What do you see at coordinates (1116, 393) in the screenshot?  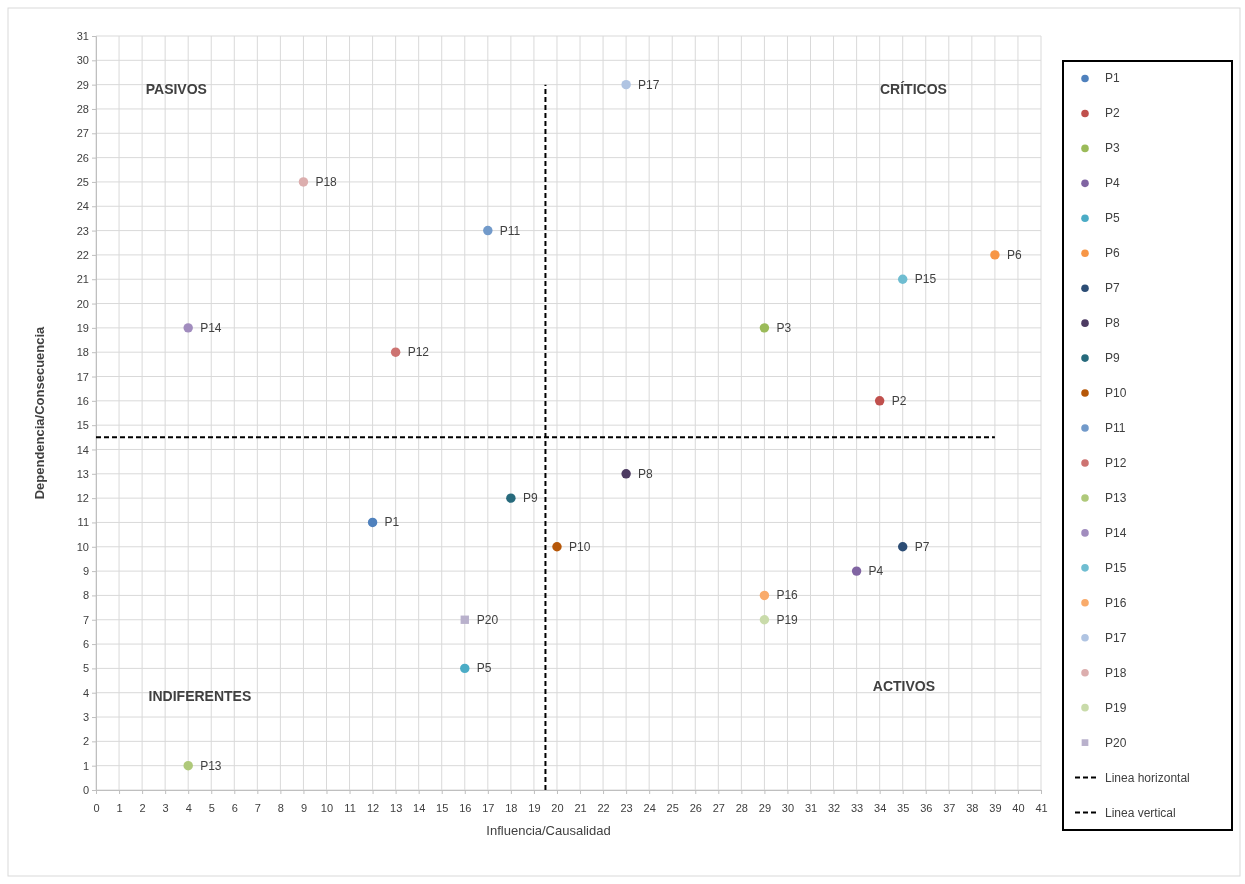 I see `legend-label: P10` at bounding box center [1116, 393].